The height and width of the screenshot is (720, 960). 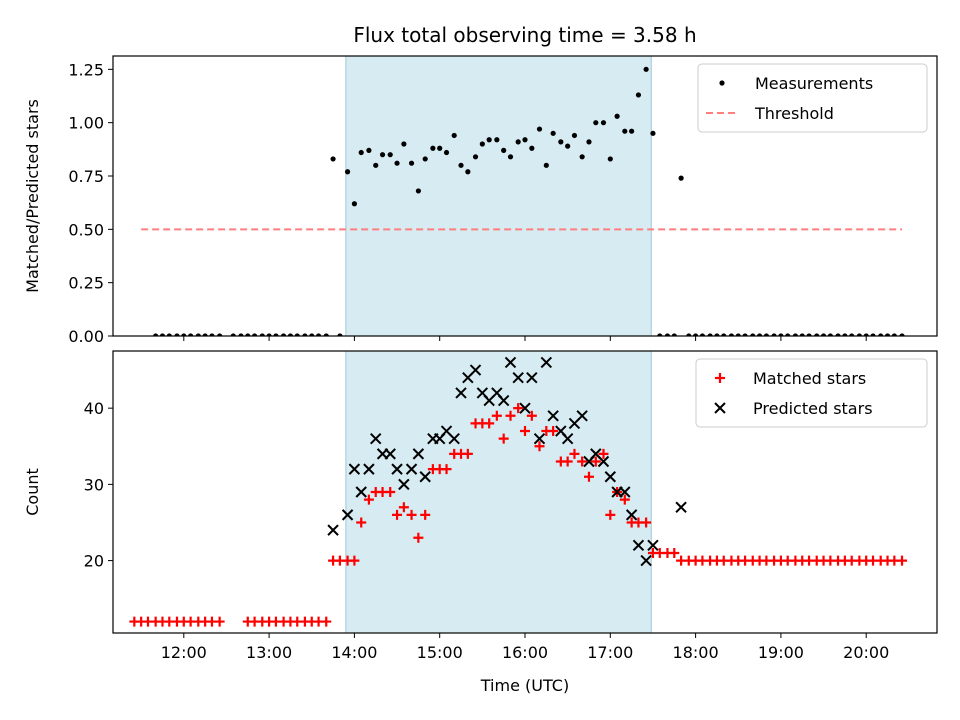 I want to click on legend-matched-marker, so click(x=720, y=378).